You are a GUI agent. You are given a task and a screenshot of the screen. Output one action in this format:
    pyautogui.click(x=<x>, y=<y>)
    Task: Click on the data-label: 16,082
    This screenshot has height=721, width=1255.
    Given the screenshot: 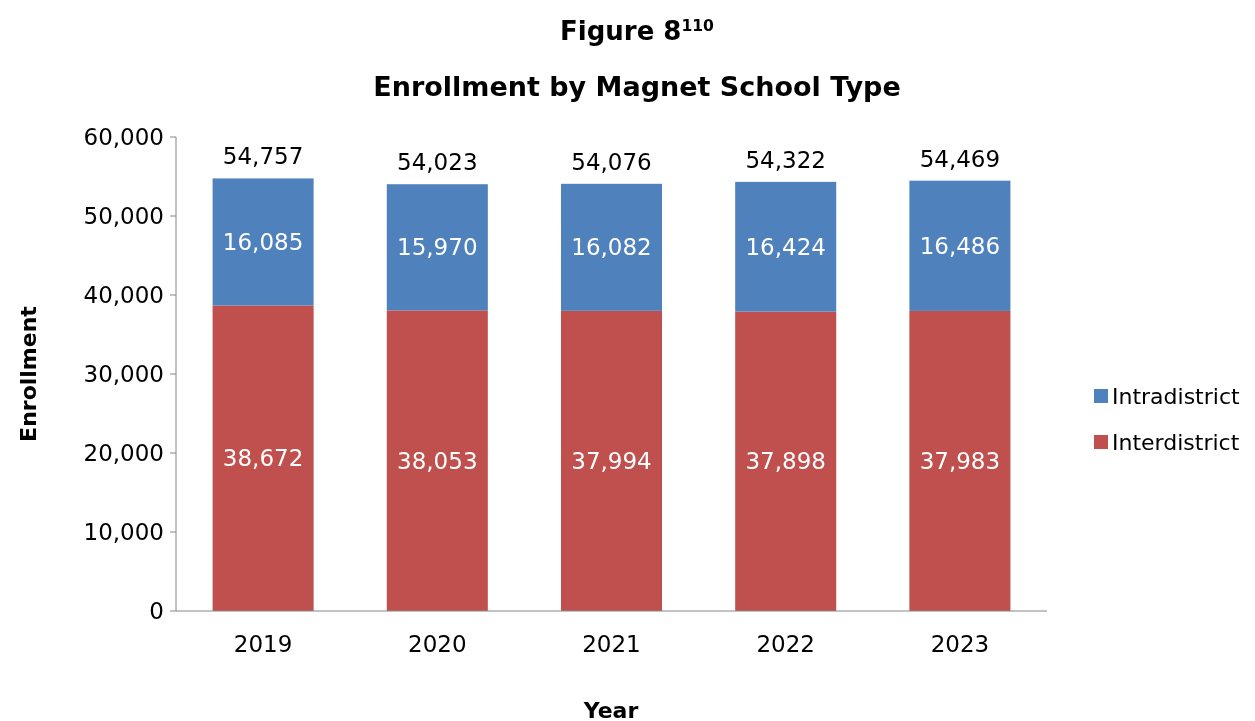 What is the action you would take?
    pyautogui.click(x=611, y=247)
    